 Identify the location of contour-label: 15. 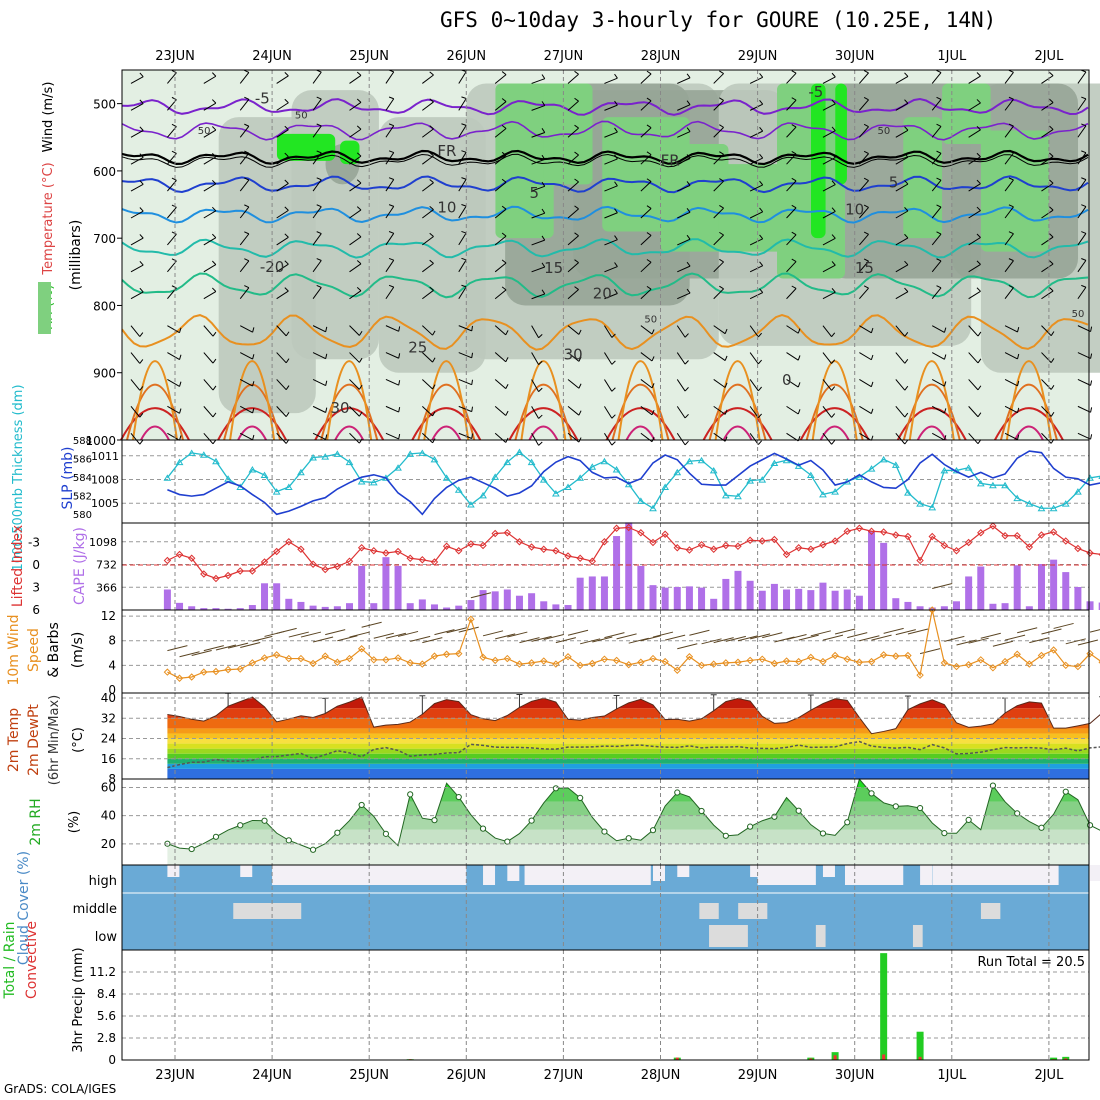
(864, 268).